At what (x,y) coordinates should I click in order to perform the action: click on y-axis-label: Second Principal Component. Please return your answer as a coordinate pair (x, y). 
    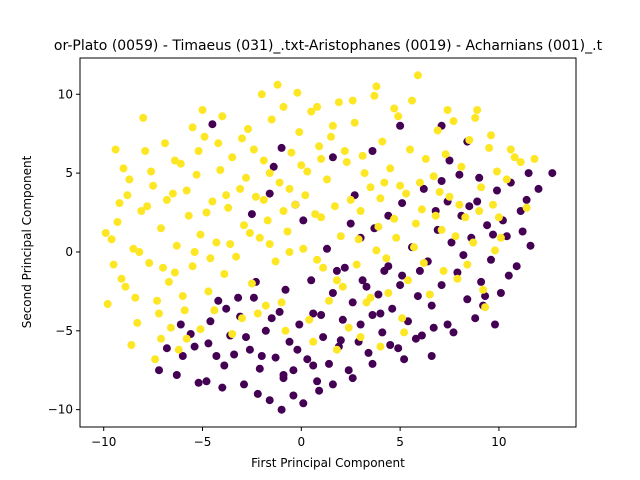
    Looking at the image, I should click on (27, 241).